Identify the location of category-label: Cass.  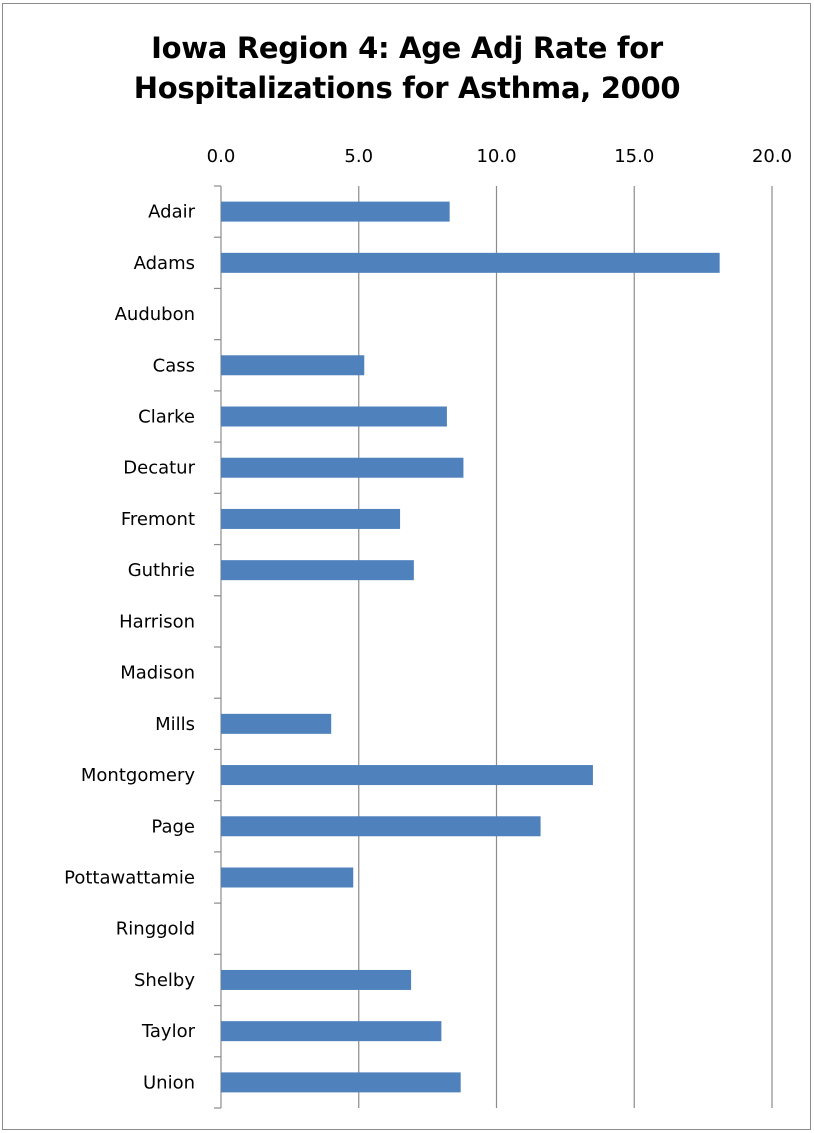
(174, 365).